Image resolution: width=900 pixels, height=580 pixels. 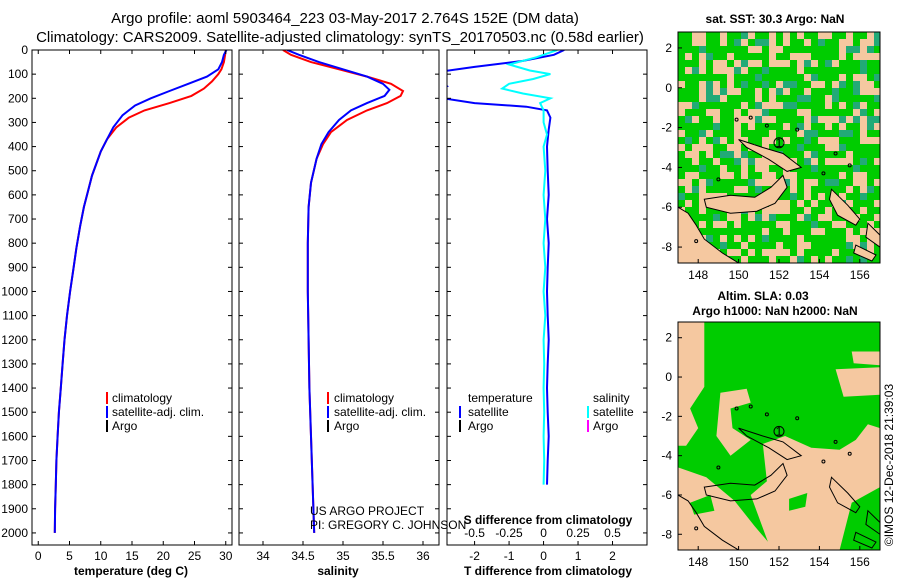 I want to click on x-tick-label: 156, so click(x=860, y=275).